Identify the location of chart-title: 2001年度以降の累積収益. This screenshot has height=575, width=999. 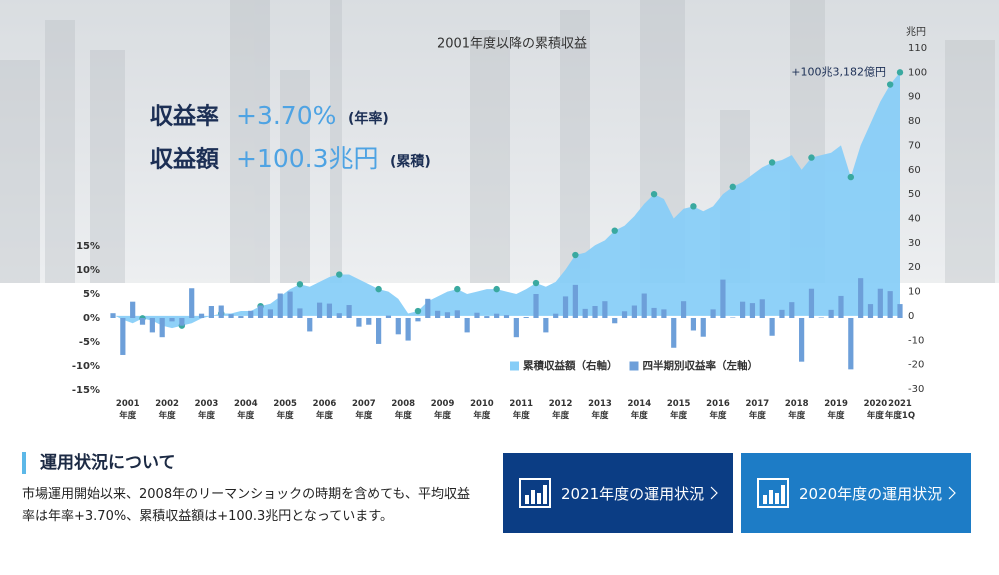
(512, 44).